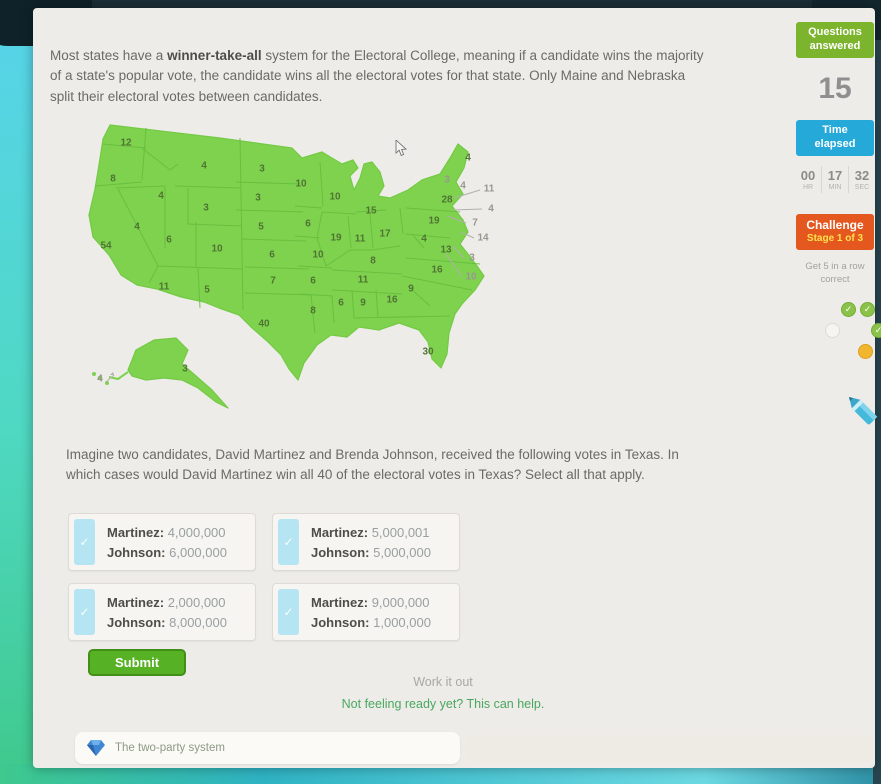  Describe the element at coordinates (402, 149) in the screenshot. I see `mouse-cursor` at that location.